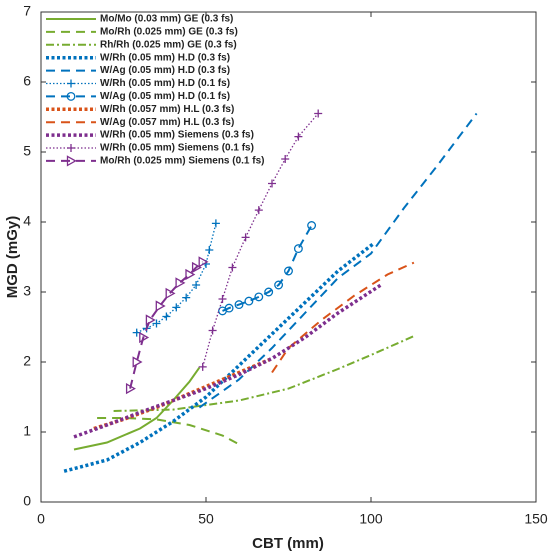  I want to click on y-tick-label: 4, so click(27, 221).